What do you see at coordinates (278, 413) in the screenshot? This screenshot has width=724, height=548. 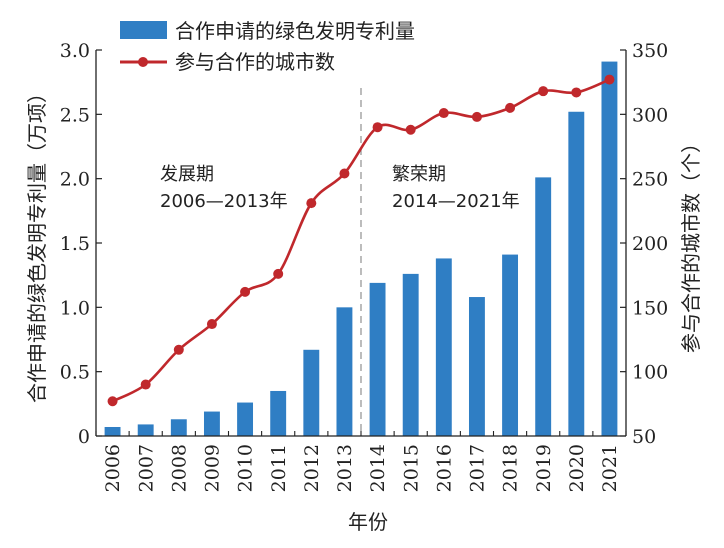 I see `bar-2011` at bounding box center [278, 413].